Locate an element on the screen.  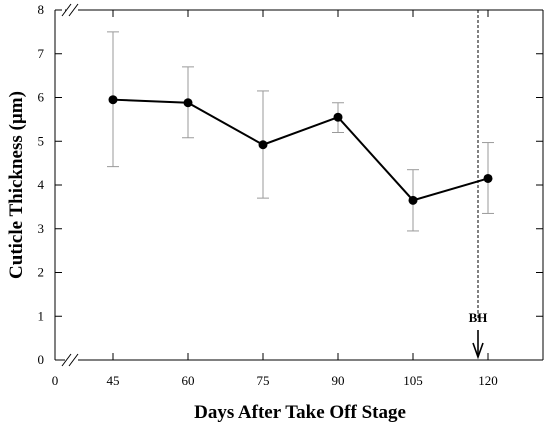
x-tick-label: 45 is located at coordinates (113, 380).